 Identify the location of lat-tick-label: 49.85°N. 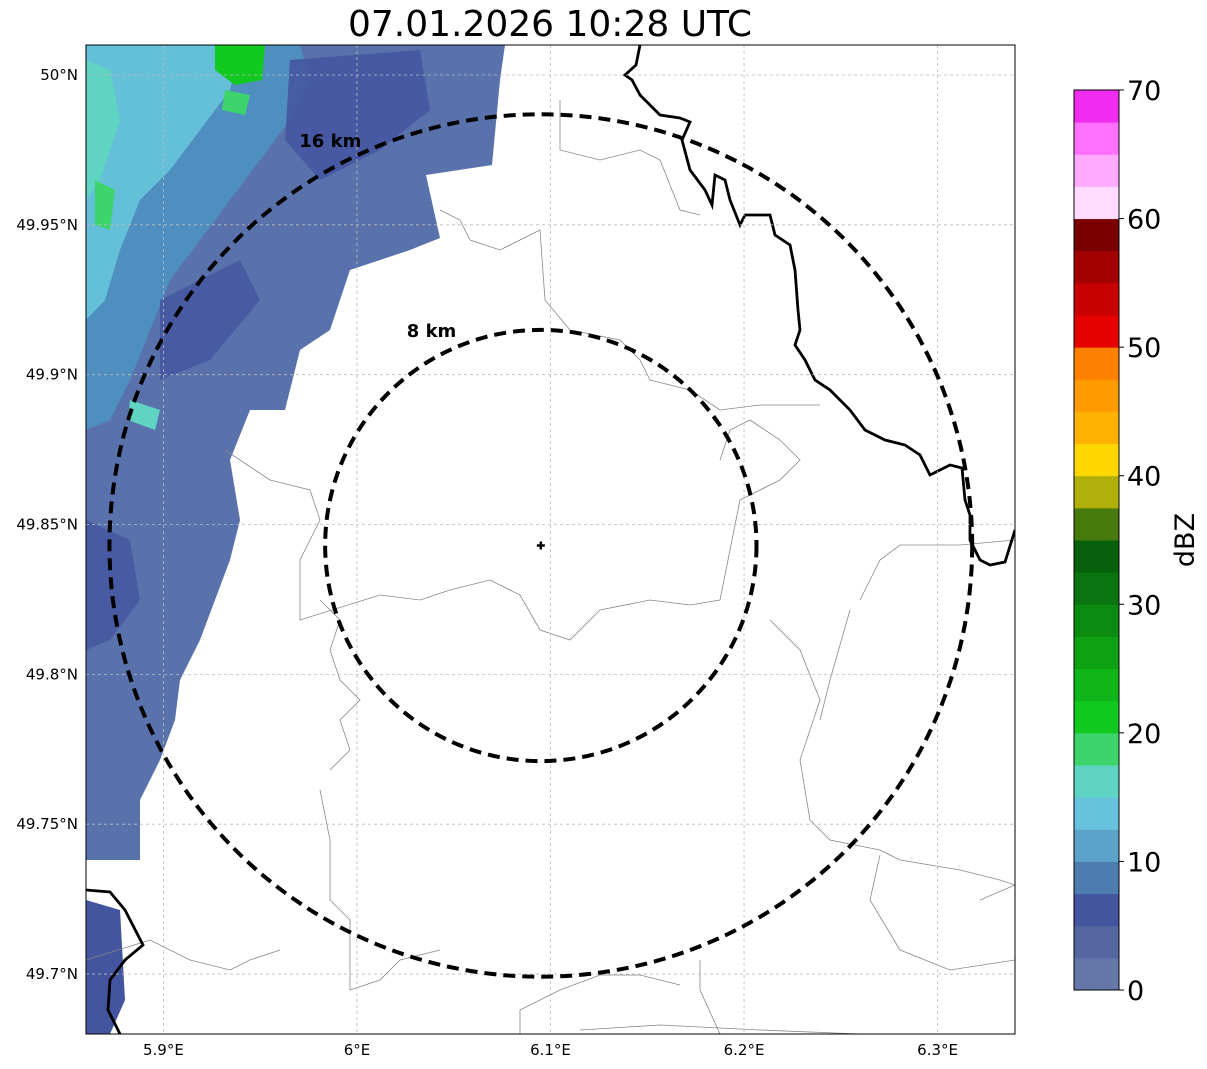
(47, 525).